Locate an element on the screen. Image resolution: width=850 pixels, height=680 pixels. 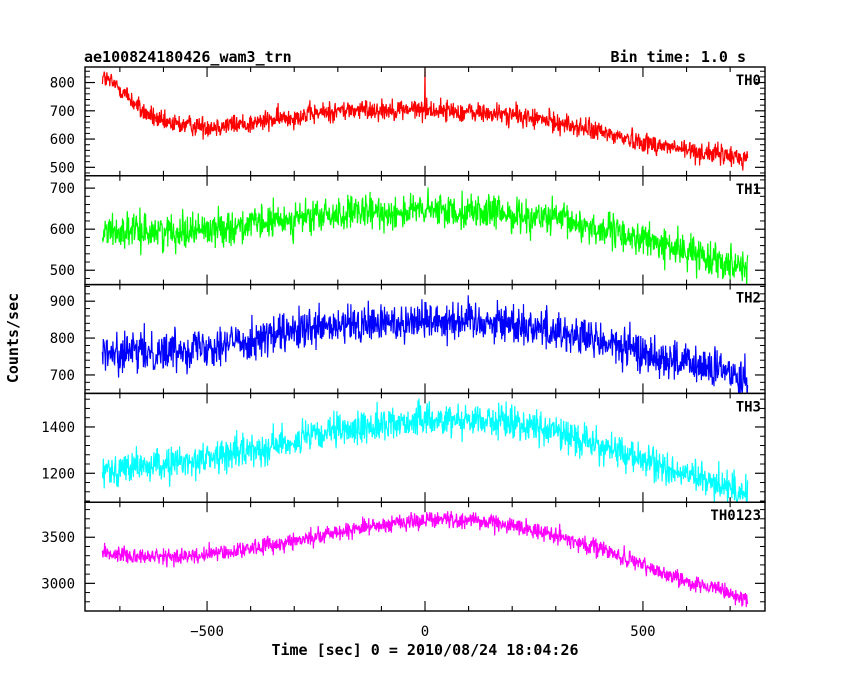
panel-th0123: 3000 3500 TH0123 is located at coordinates (403, 556).